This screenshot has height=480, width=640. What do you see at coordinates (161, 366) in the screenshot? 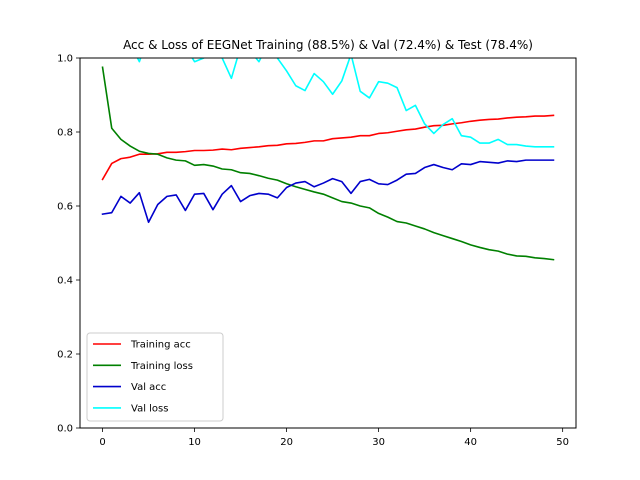
I see `legend-label: Training loss` at bounding box center [161, 366].